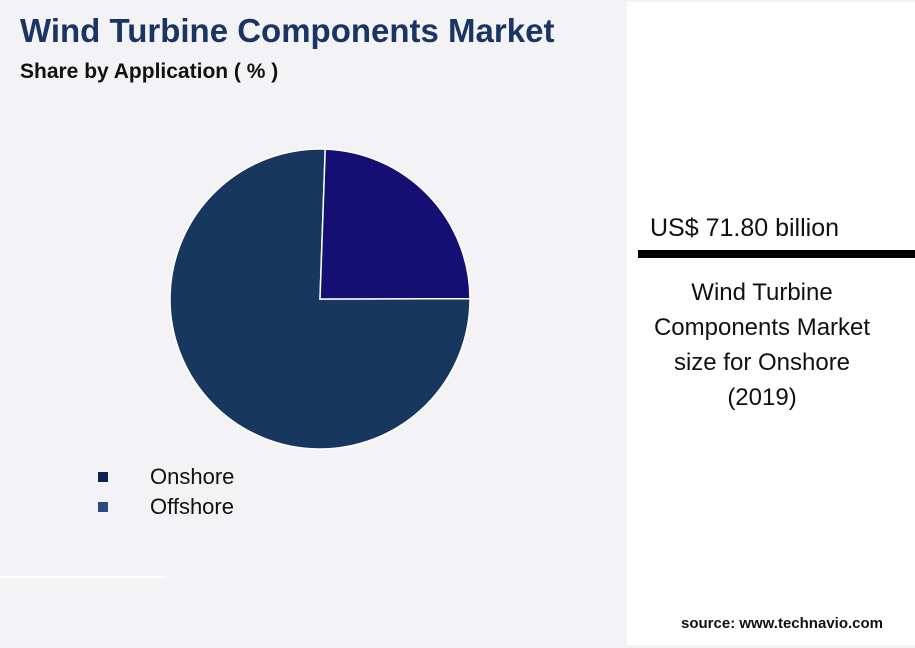 The height and width of the screenshot is (648, 915). What do you see at coordinates (762, 362) in the screenshot?
I see `description-line: size for Onshore` at bounding box center [762, 362].